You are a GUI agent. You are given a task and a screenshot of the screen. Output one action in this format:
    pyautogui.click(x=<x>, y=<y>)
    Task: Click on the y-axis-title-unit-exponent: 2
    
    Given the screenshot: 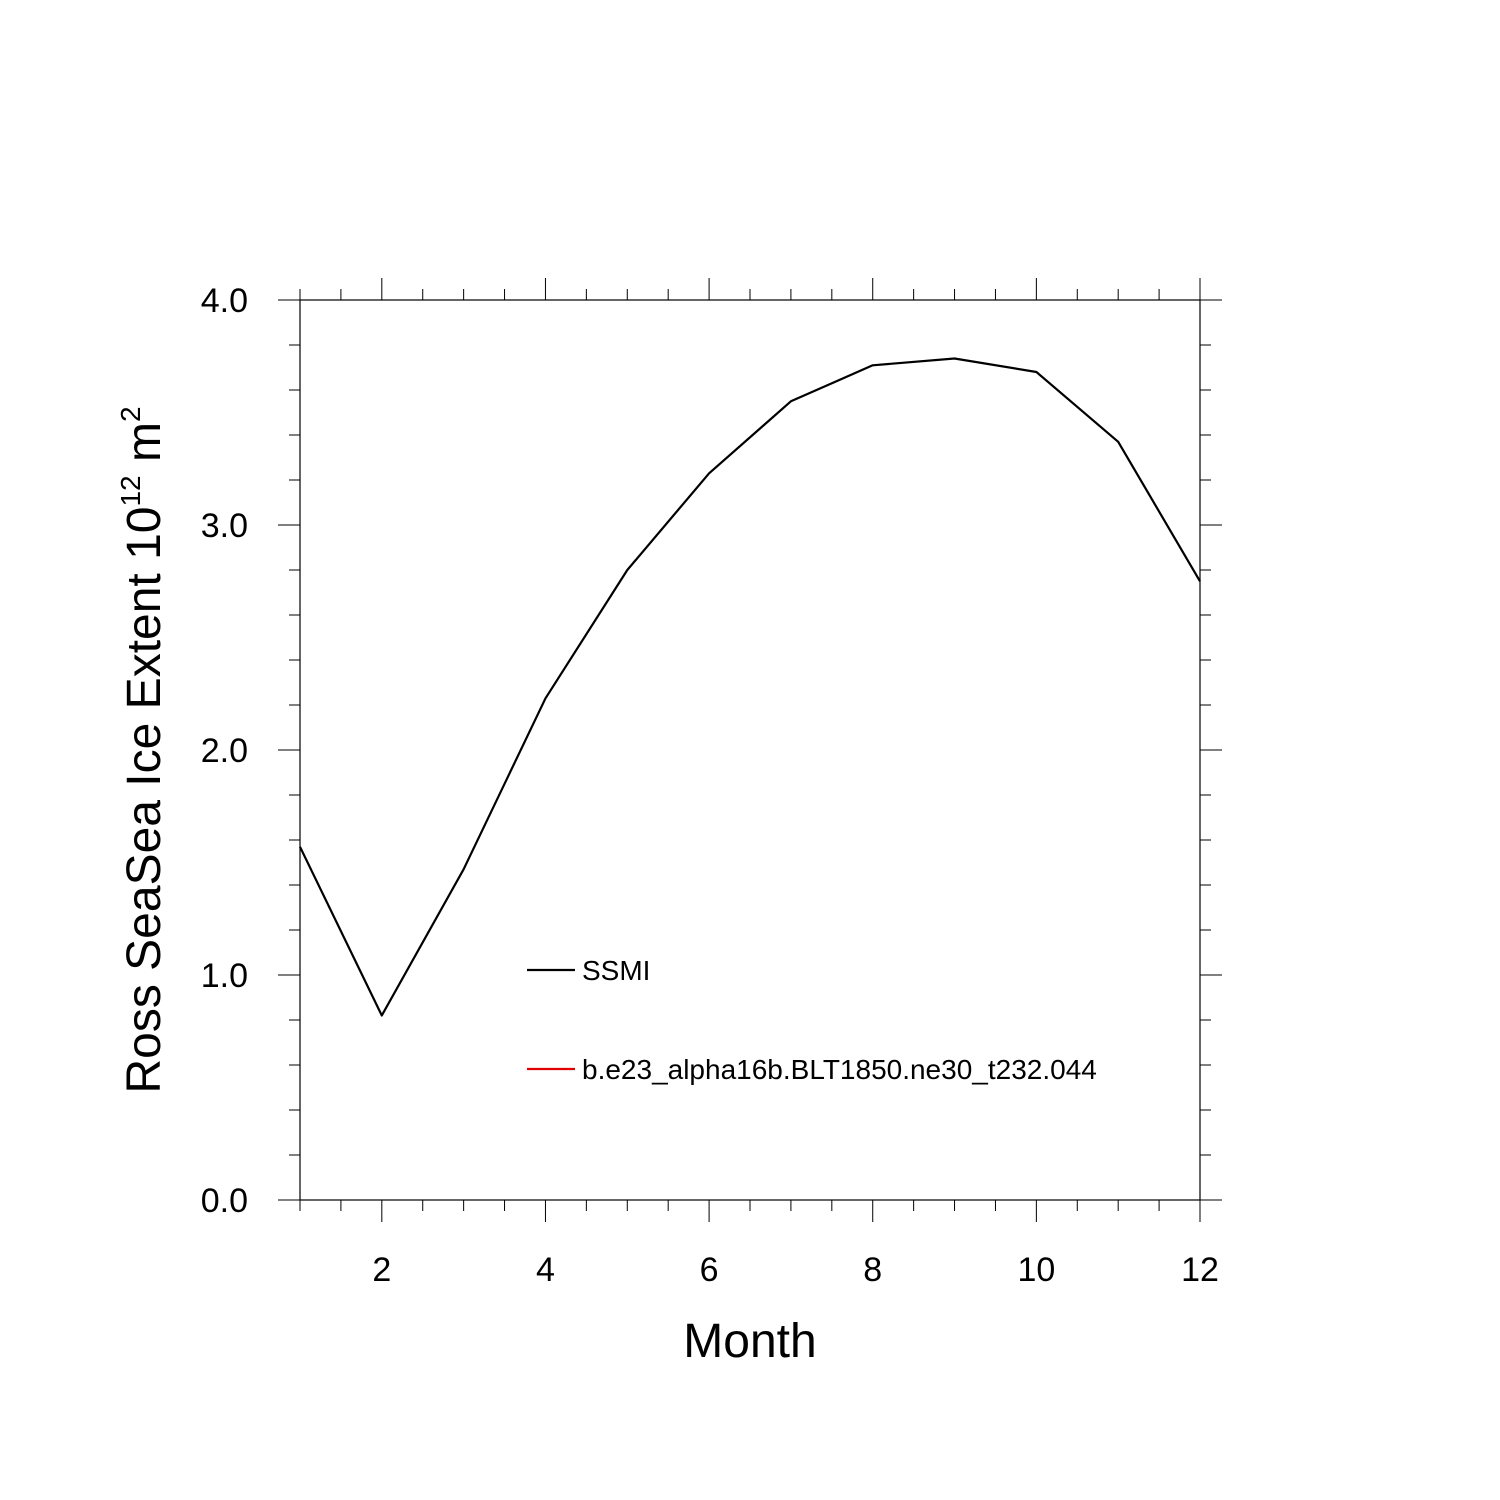 What is the action you would take?
    pyautogui.click(x=130, y=414)
    